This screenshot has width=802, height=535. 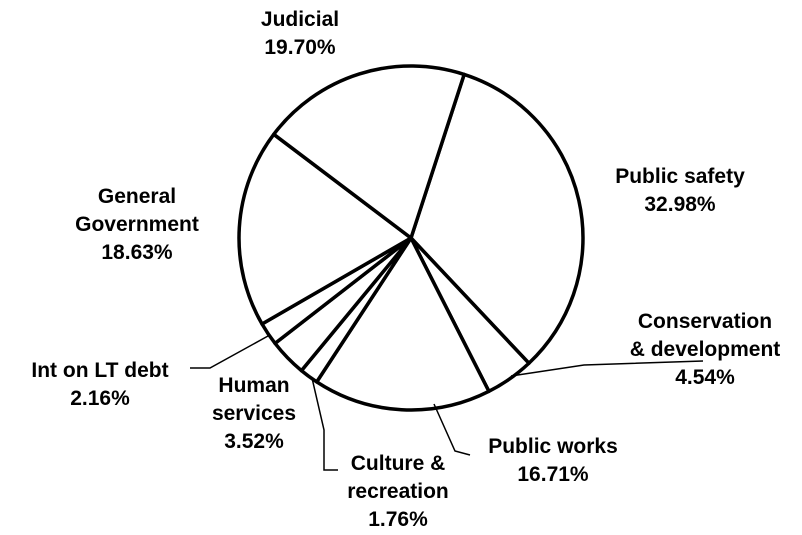 I want to click on slice-name: services, so click(x=254, y=413).